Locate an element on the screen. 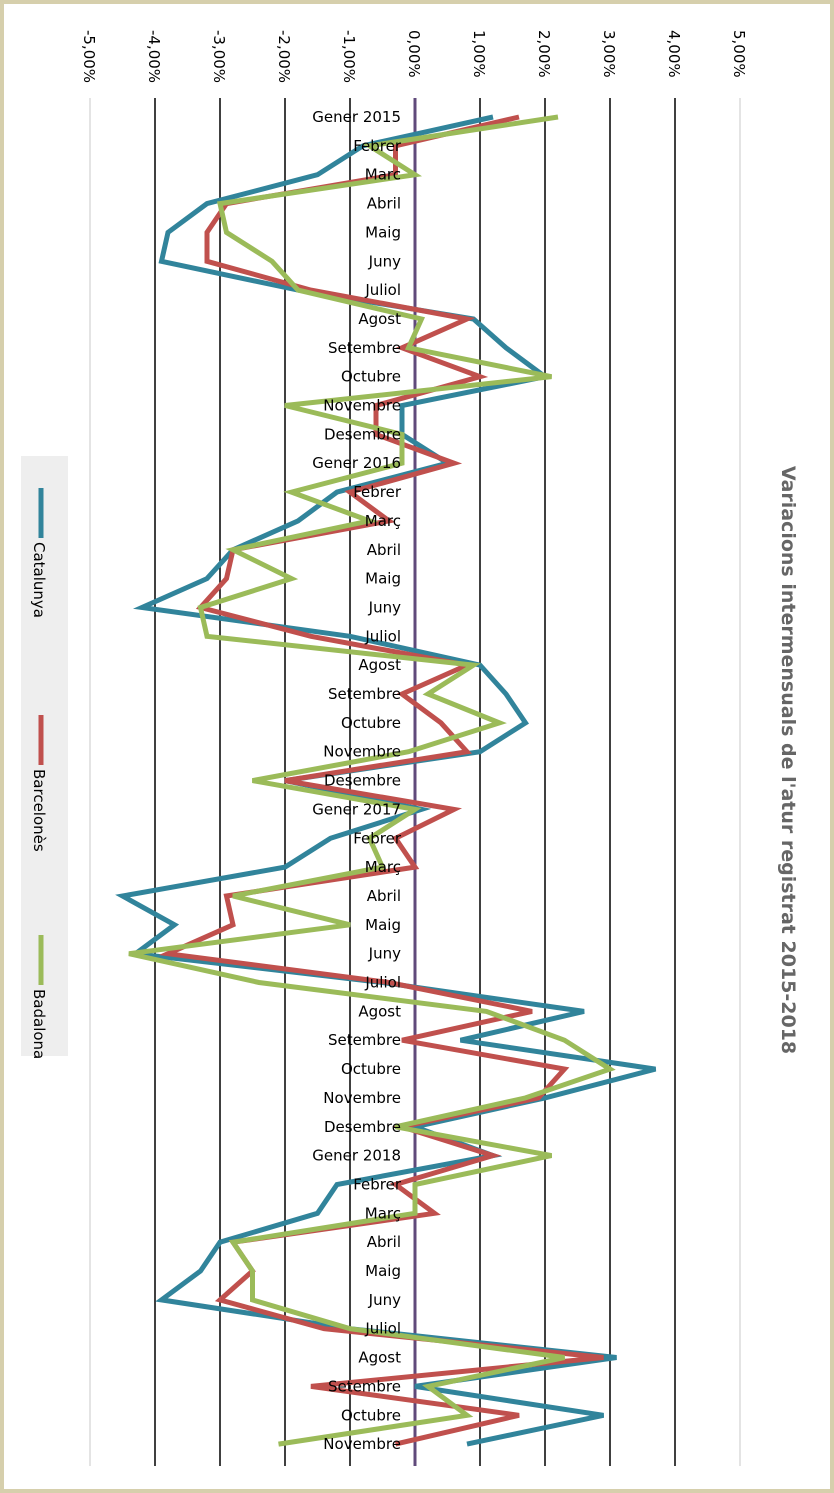 The width and height of the screenshot is (834, 1493). category-label: Gener 2018 is located at coordinates (356, 1156).